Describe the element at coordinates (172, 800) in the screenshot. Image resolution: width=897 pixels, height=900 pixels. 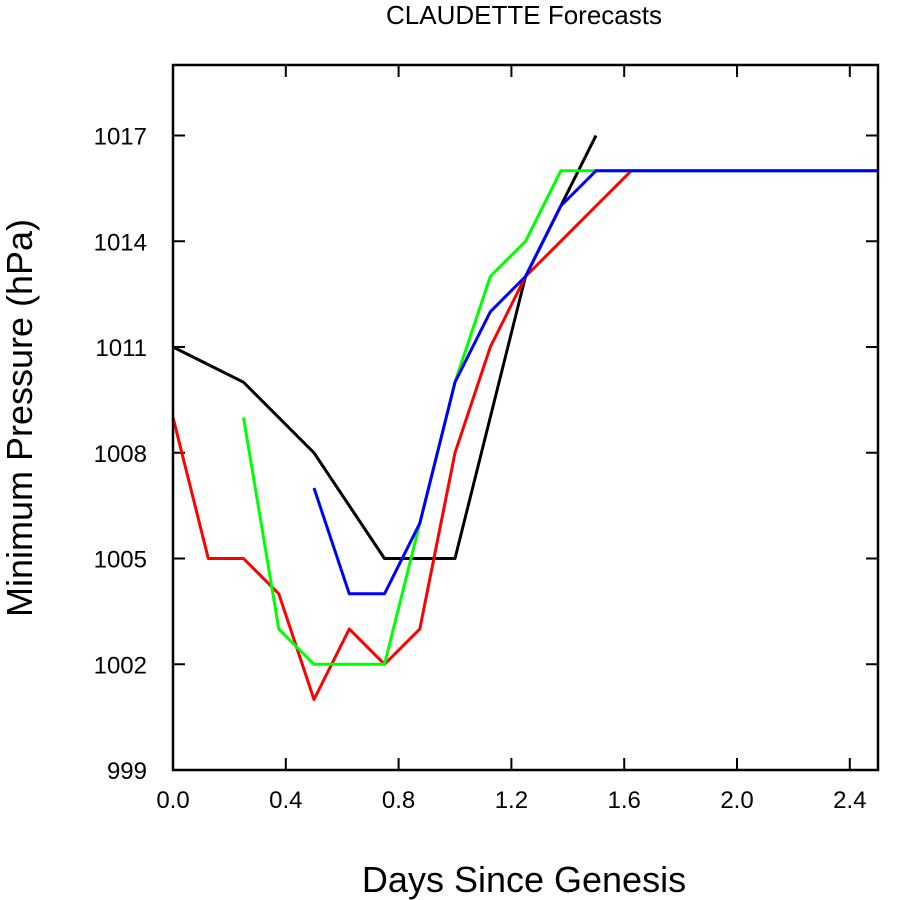
I see `x-tick-label: 0.0` at that location.